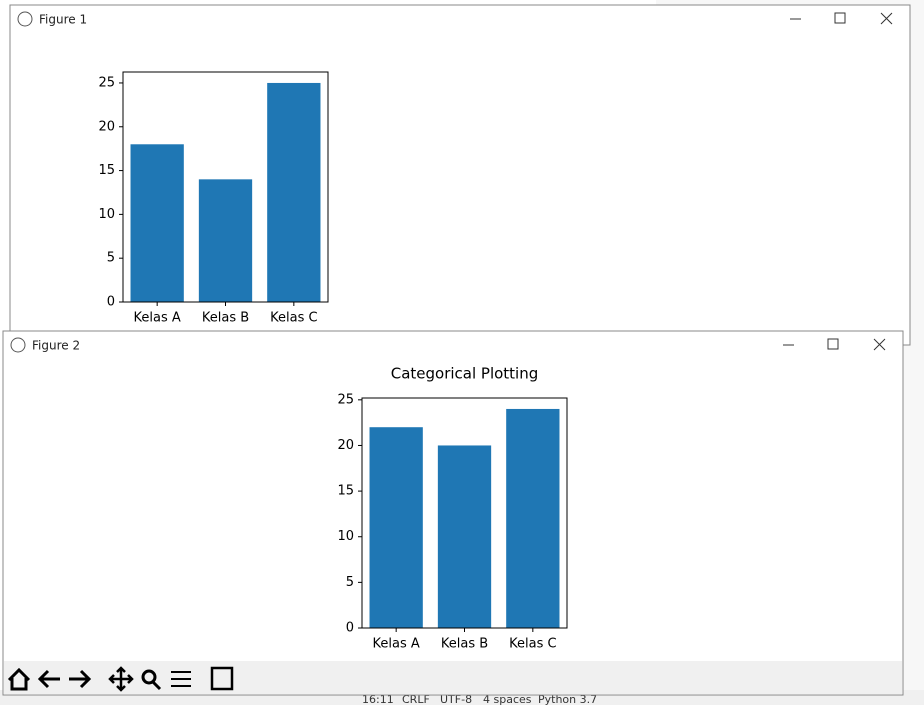  Describe the element at coordinates (149, 677) in the screenshot. I see `zoom-button` at that location.